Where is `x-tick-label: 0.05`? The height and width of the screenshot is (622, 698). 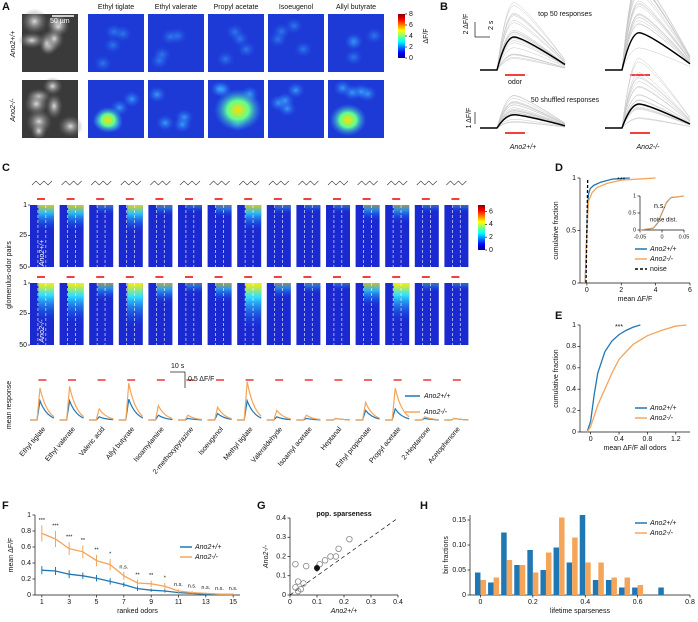 x-tick-label: 0.05 is located at coordinates (684, 237).